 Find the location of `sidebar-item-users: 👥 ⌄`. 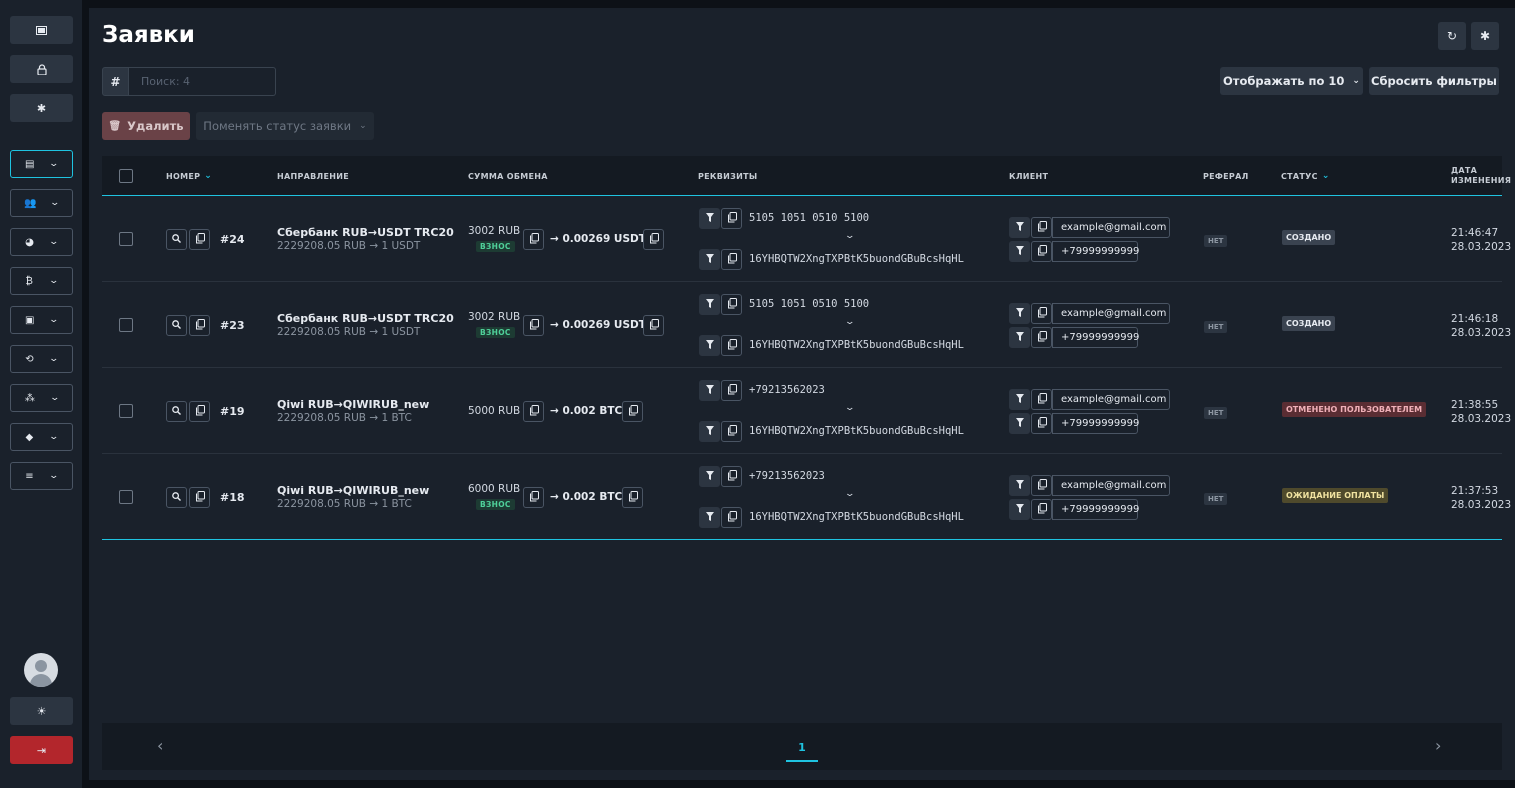

sidebar-item-users: 👥 ⌄ is located at coordinates (41, 203).